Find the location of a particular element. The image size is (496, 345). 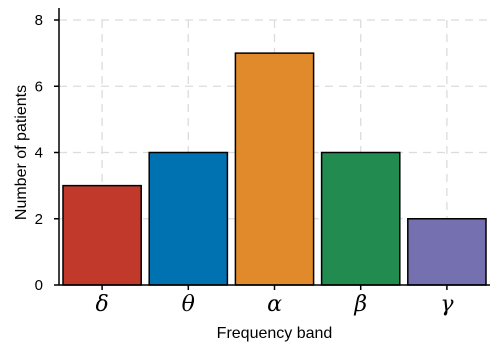

y-tick-label: 8 is located at coordinates (39, 20).